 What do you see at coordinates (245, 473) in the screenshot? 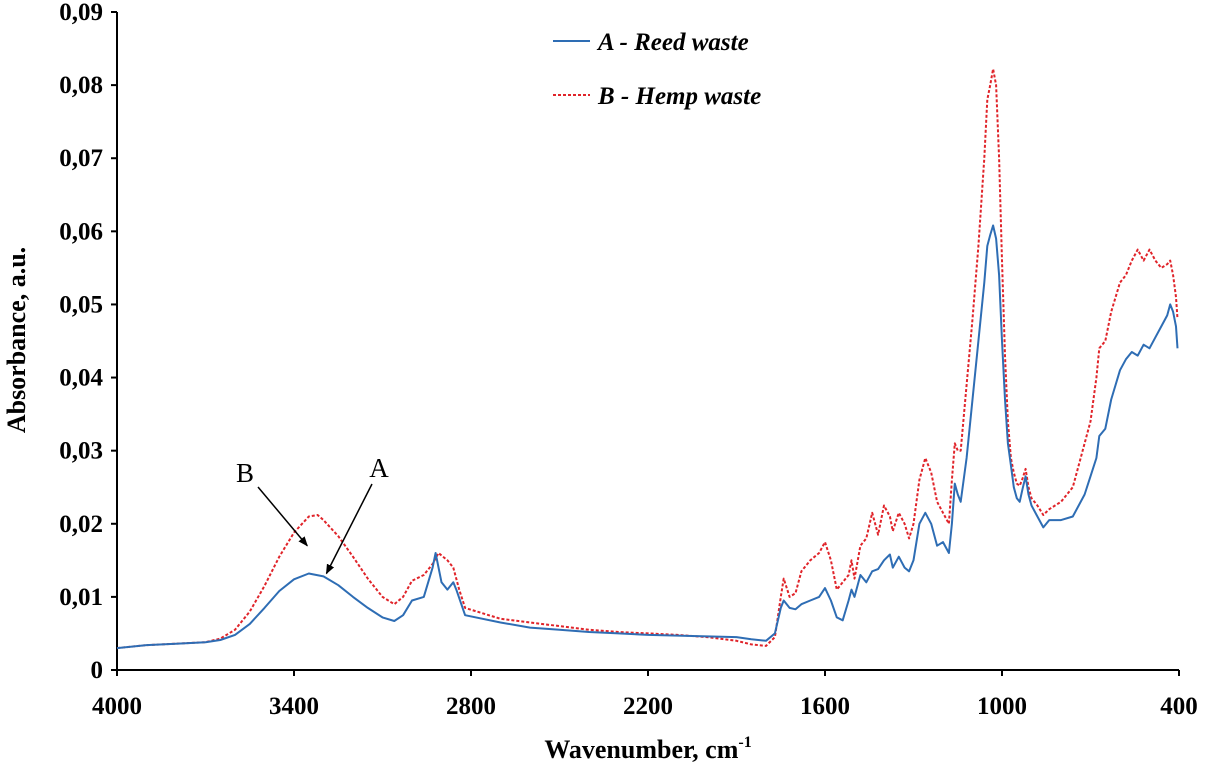
I see `annotation-b-label: B` at bounding box center [245, 473].